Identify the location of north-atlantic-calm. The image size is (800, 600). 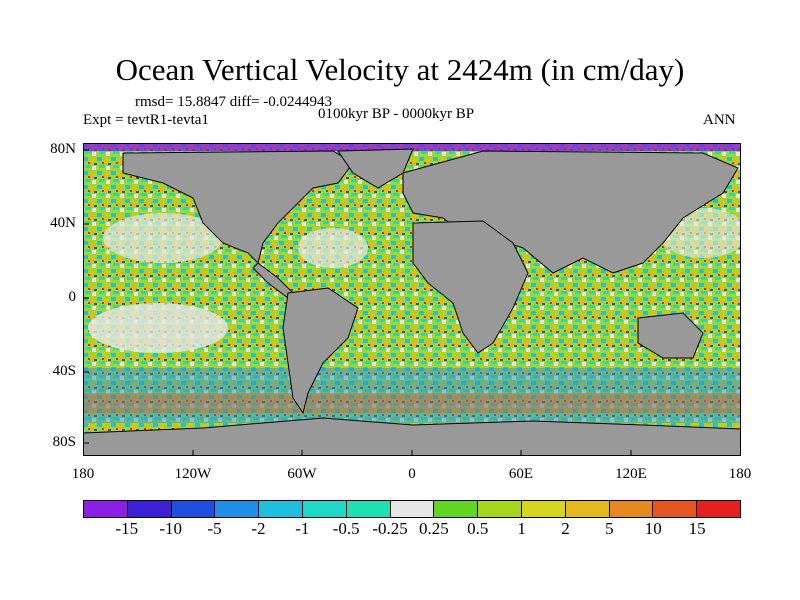
(333, 248).